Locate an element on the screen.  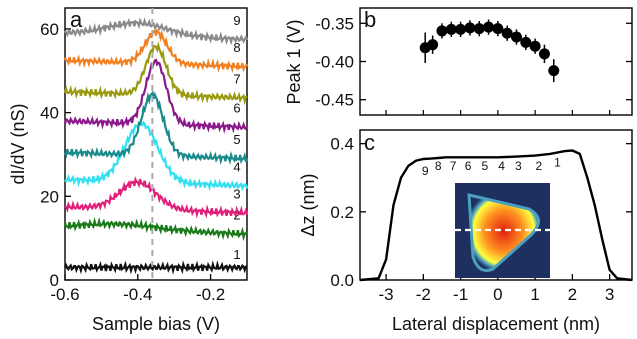
panel-c-xtick-label: 2 is located at coordinates (572, 294).